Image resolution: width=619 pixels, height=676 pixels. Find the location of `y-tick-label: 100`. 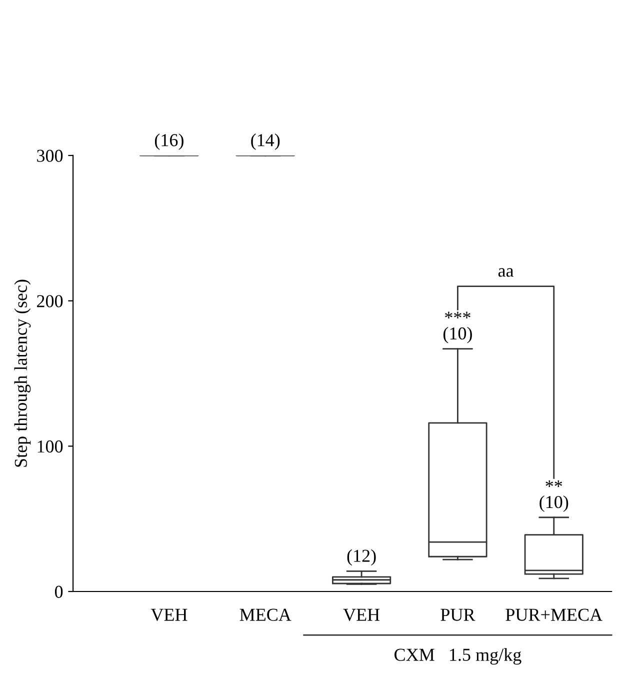

y-tick-label: 100 is located at coordinates (50, 446).